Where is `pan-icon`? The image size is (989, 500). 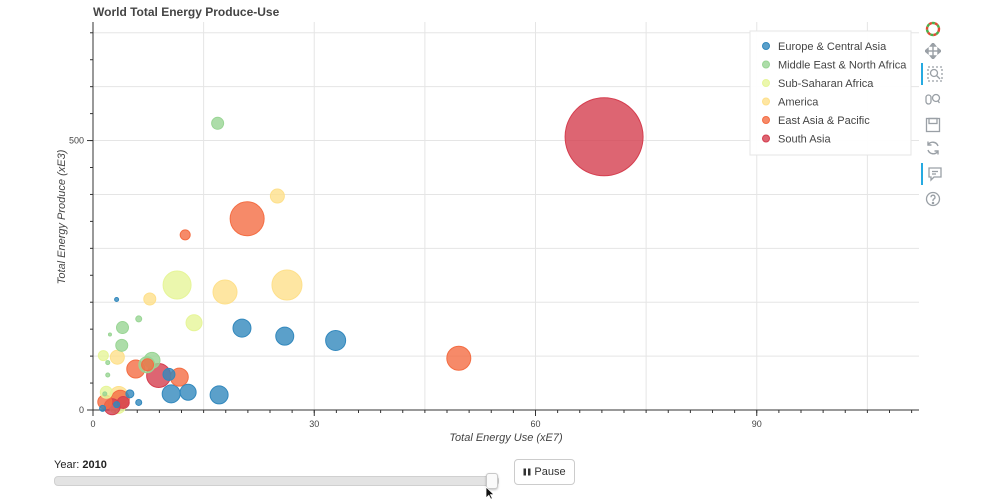 pan-icon is located at coordinates (933, 51).